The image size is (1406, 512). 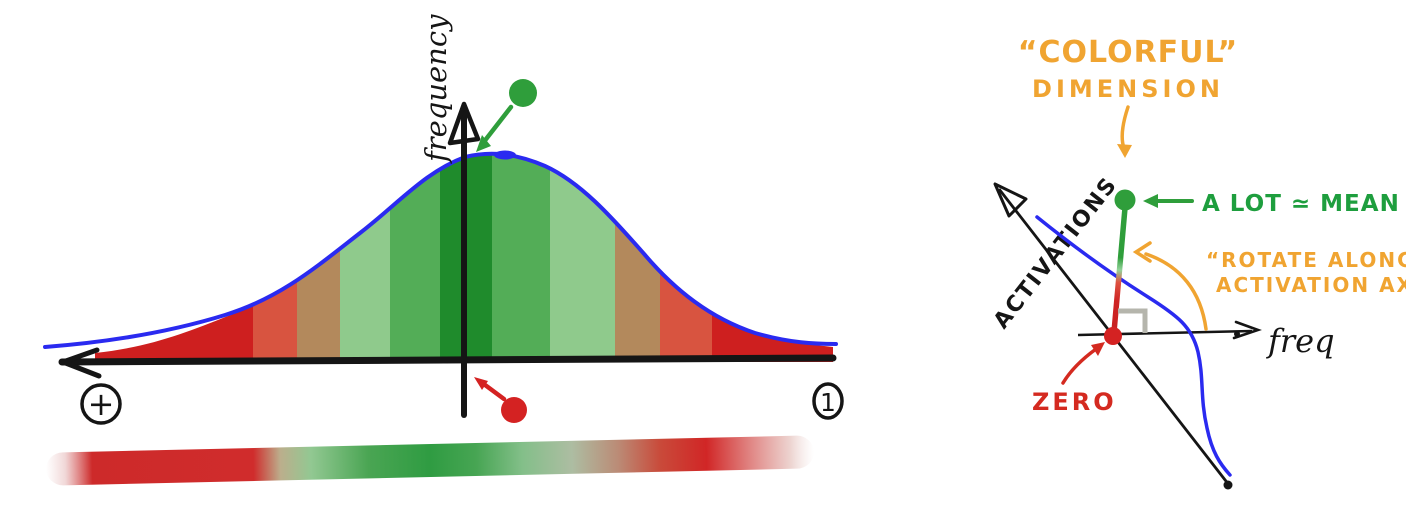 I want to click on activations-arrowhead-icon, so click(x=1010, y=200).